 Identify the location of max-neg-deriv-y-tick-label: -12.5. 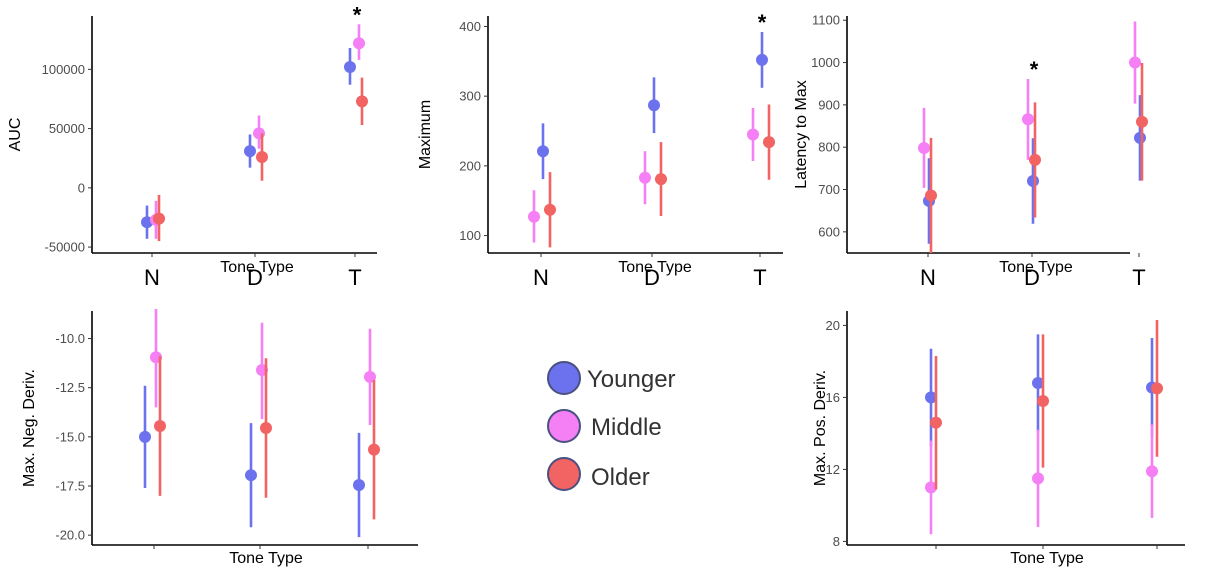
(70, 387).